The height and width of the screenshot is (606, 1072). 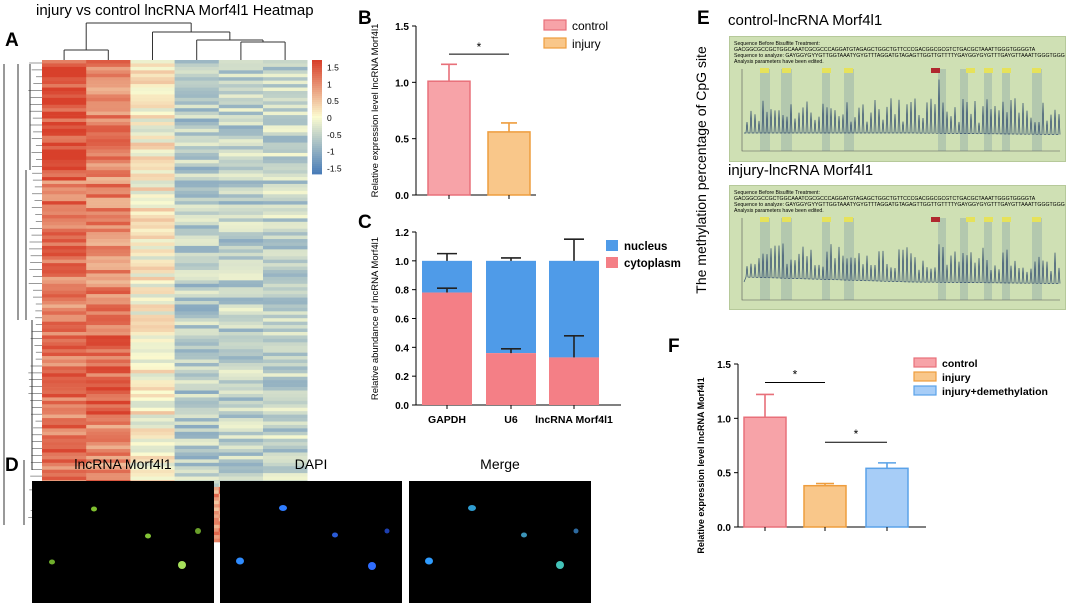 What do you see at coordinates (511, 350) in the screenshot?
I see `chart-c-errorbar-cytoplasm` at bounding box center [511, 350].